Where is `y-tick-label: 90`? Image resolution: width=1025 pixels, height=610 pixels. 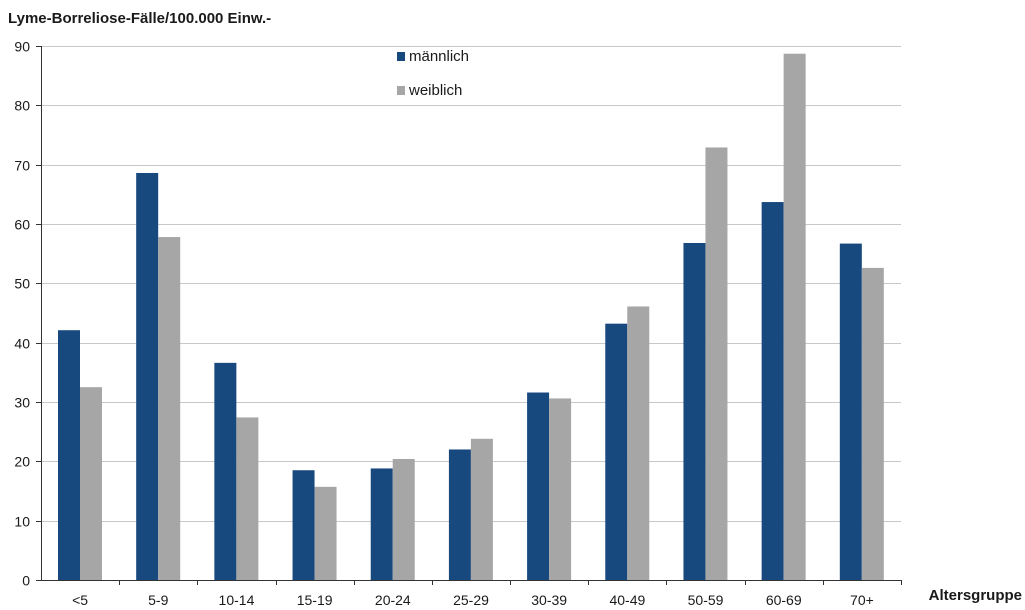 y-tick-label: 90 is located at coordinates (22, 47).